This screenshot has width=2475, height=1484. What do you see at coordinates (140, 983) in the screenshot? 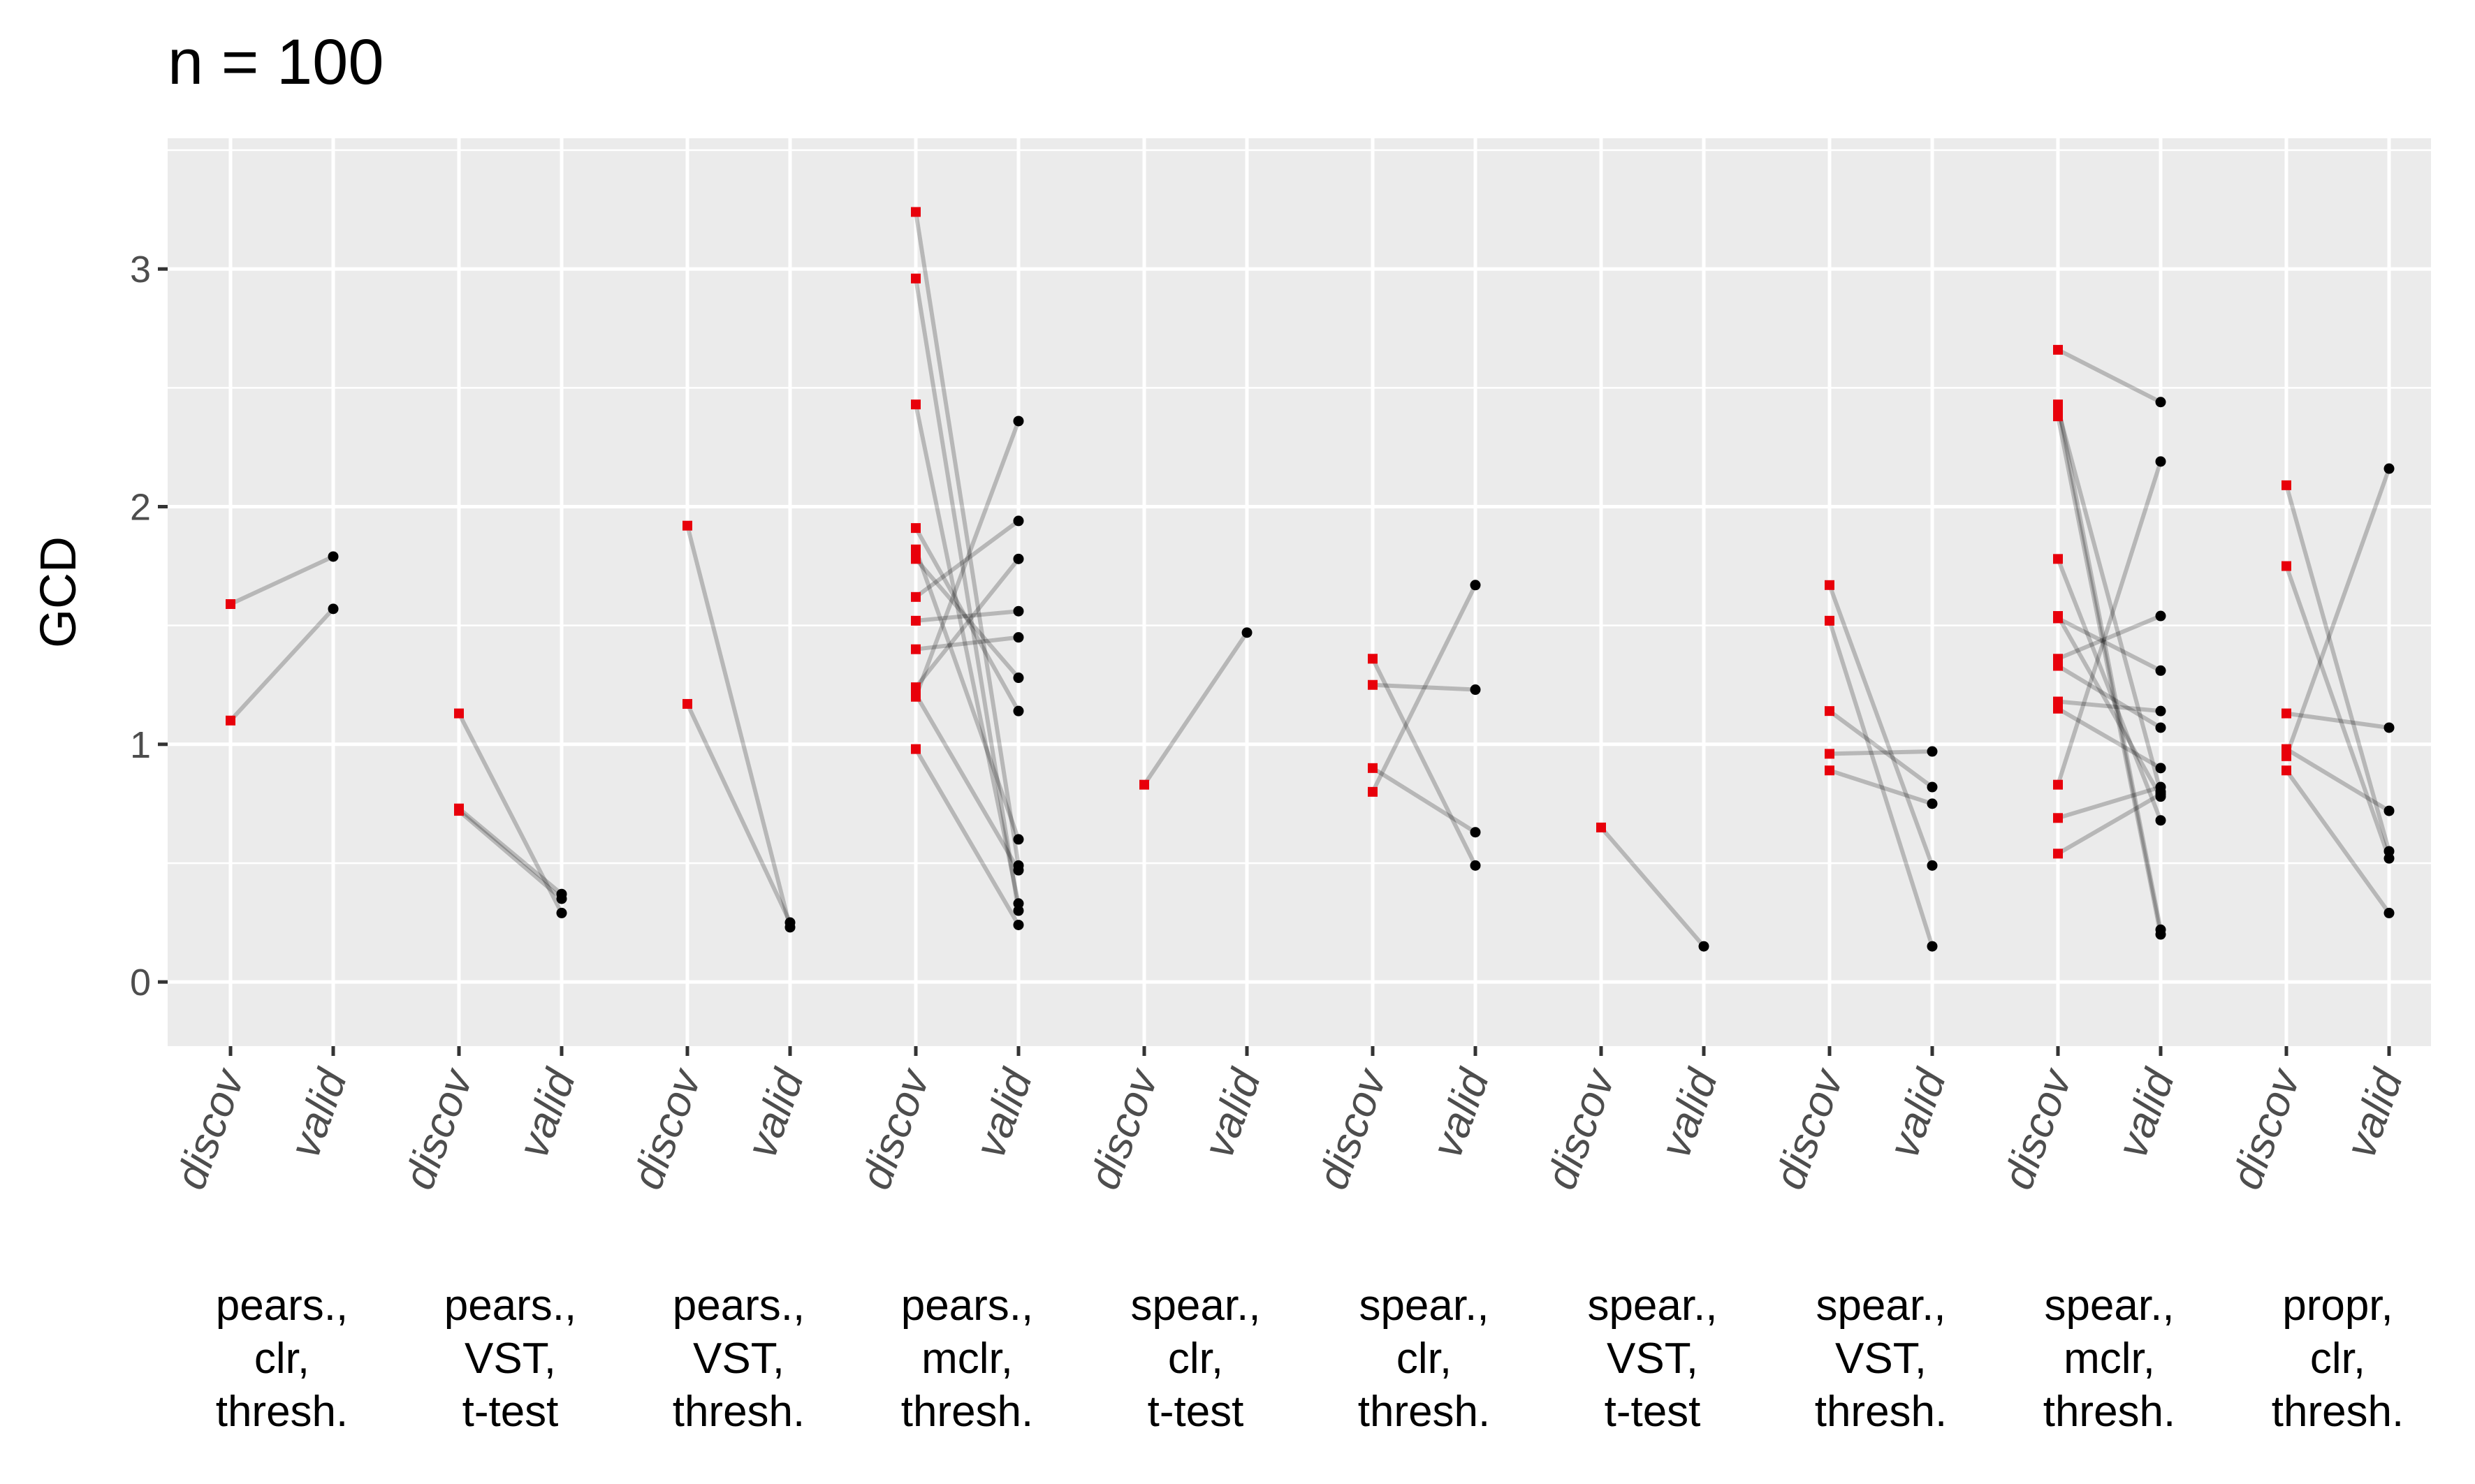
I see `y-tick-label: 0` at bounding box center [140, 983].